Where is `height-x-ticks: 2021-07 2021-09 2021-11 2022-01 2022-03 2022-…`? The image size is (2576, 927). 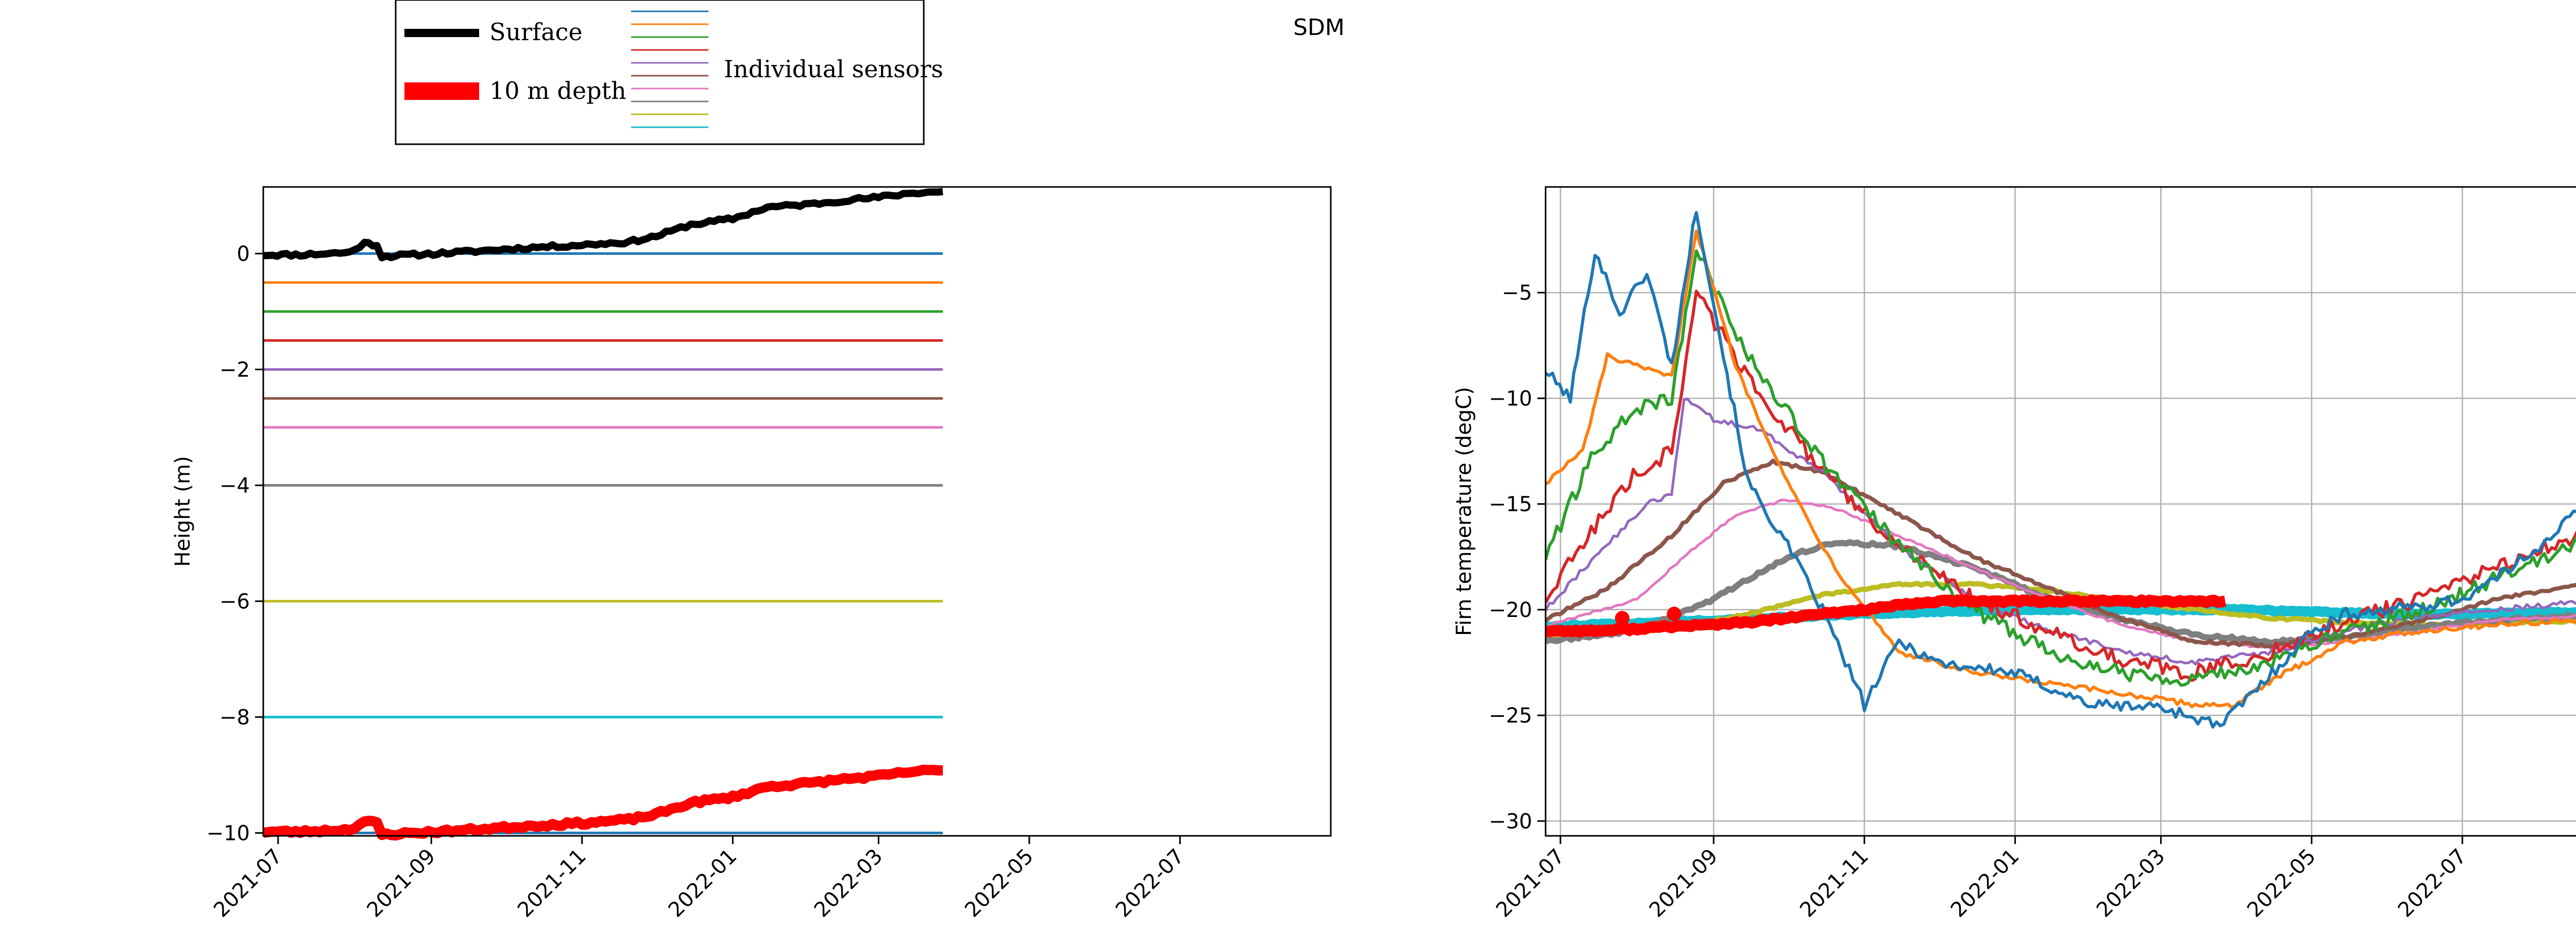 height-x-ticks: 2021-07 2021-09 2021-11 2022-01 2022-03 2022-… is located at coordinates (699, 879).